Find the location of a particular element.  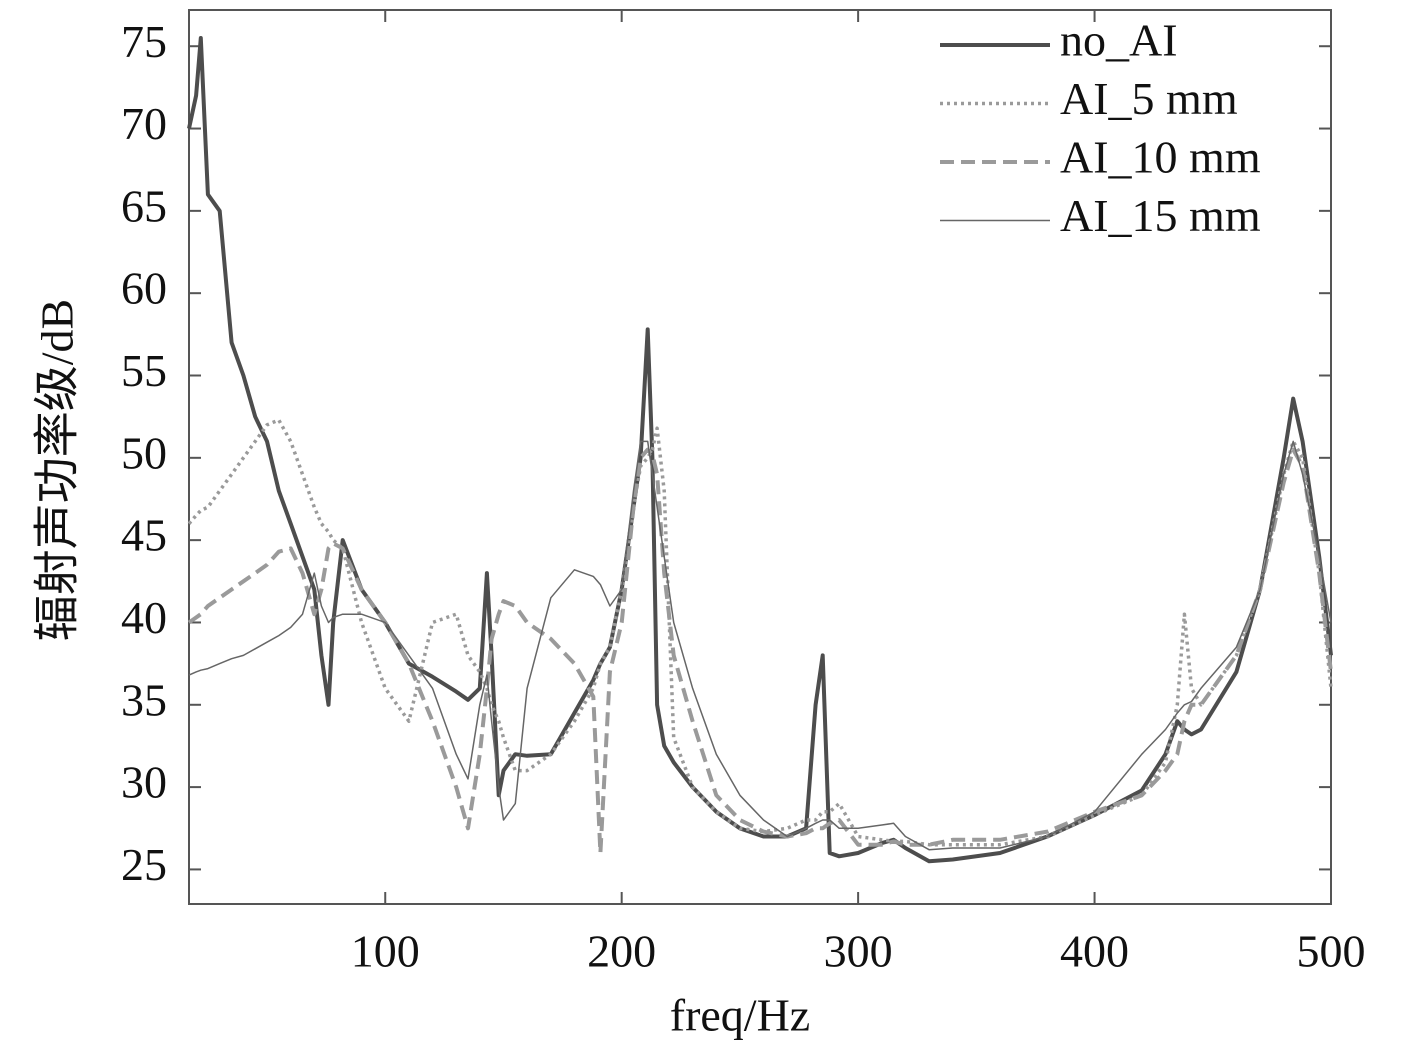

y-tick-label: 65 is located at coordinates (144, 205).